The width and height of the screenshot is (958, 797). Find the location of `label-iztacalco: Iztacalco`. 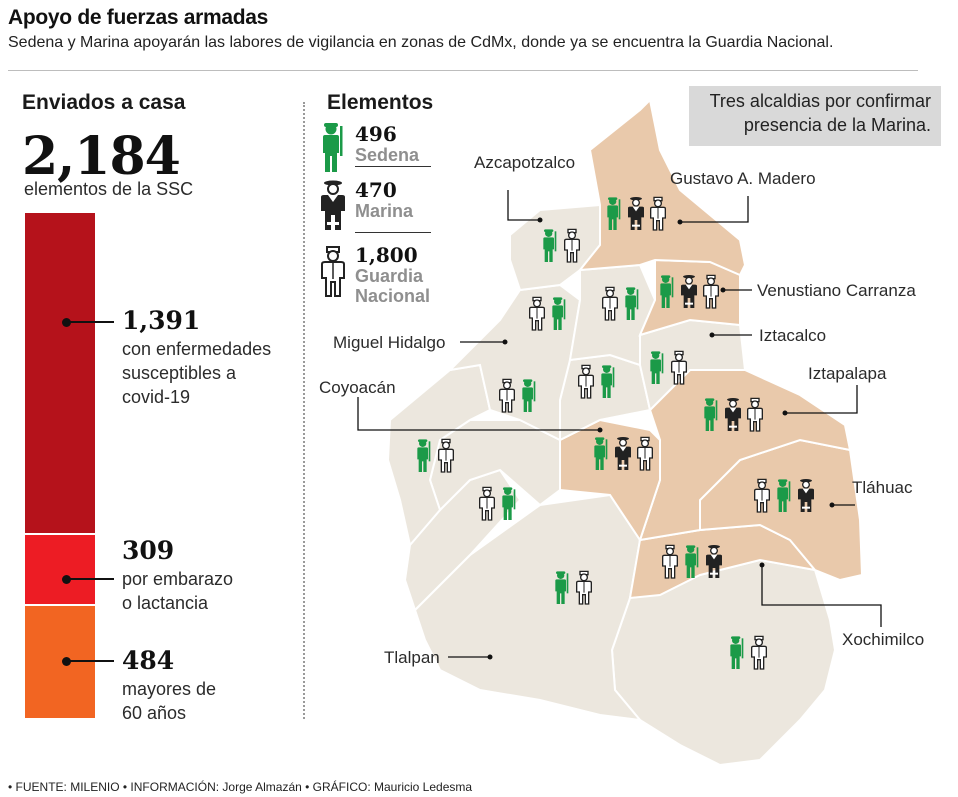

label-iztacalco: Iztacalco is located at coordinates (793, 335).